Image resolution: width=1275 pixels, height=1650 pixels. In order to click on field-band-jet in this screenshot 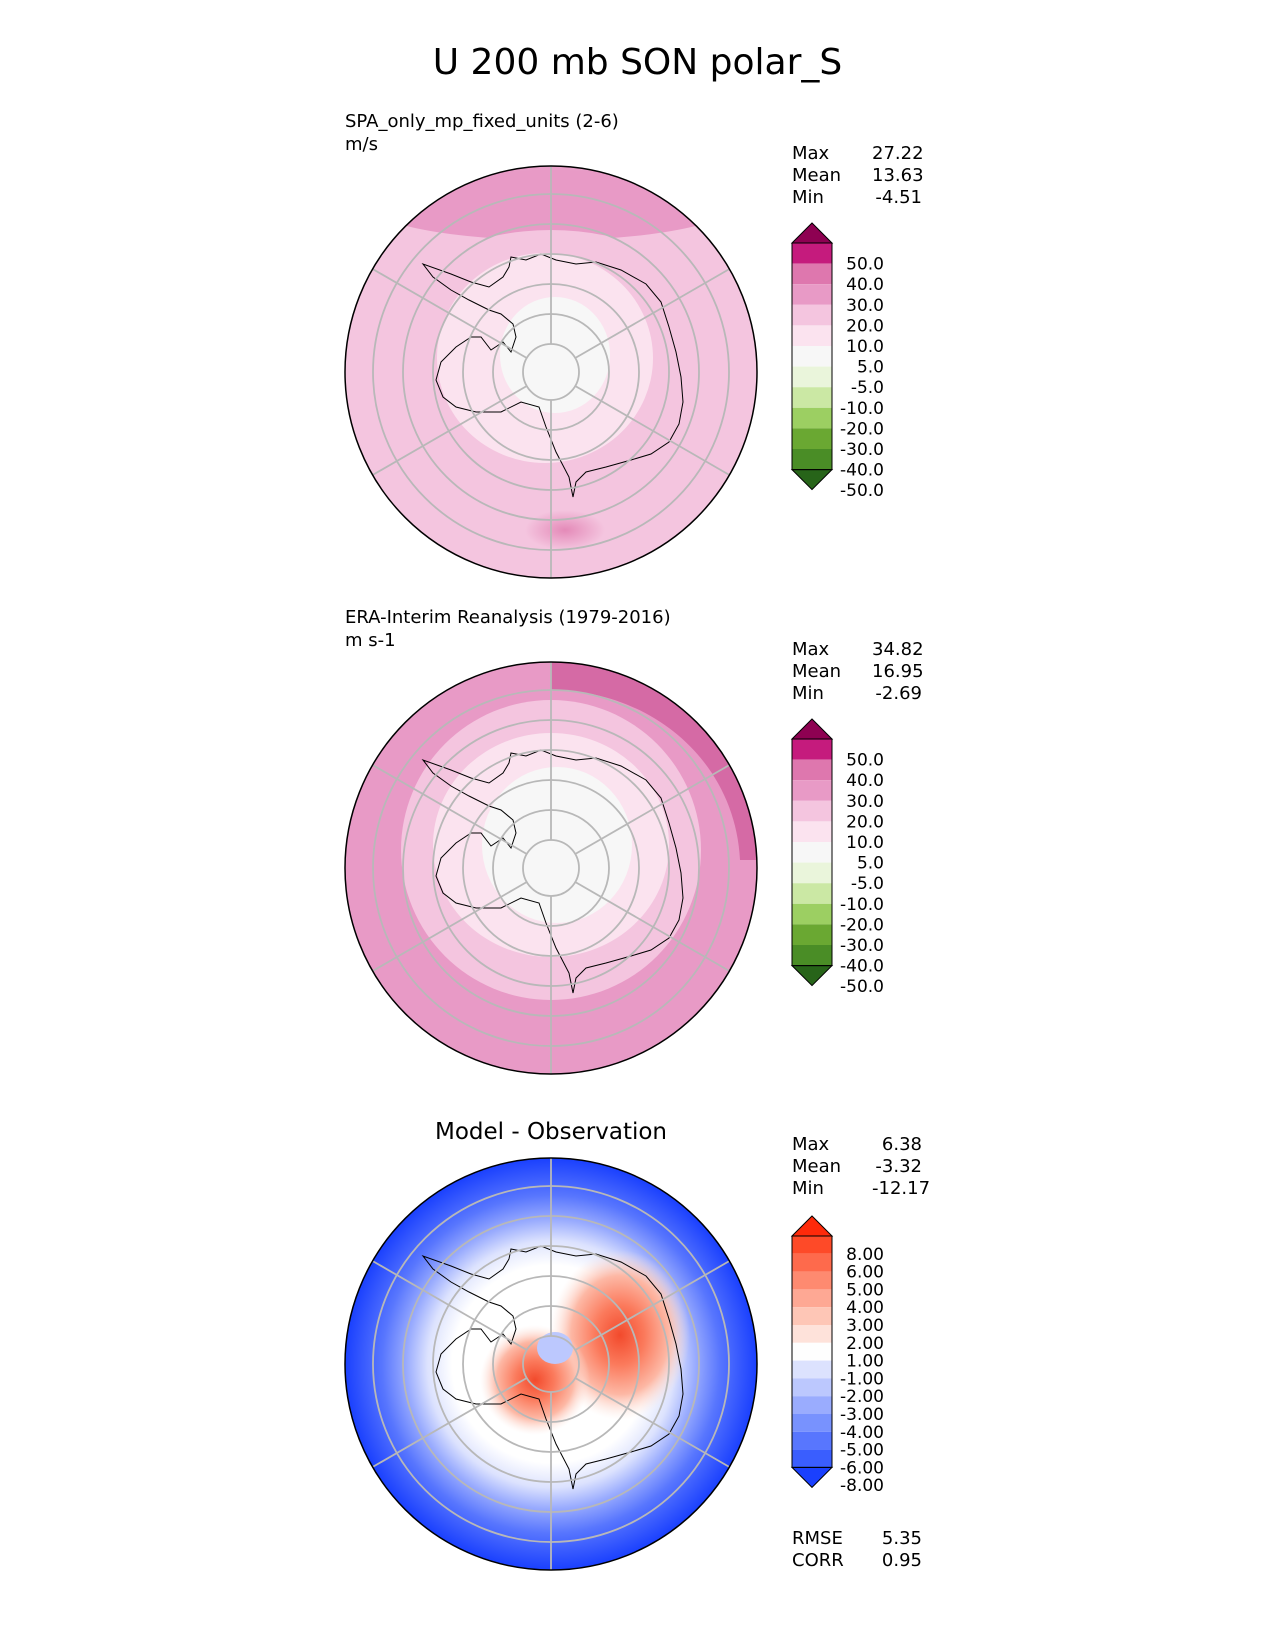, I will do `click(654, 761)`.